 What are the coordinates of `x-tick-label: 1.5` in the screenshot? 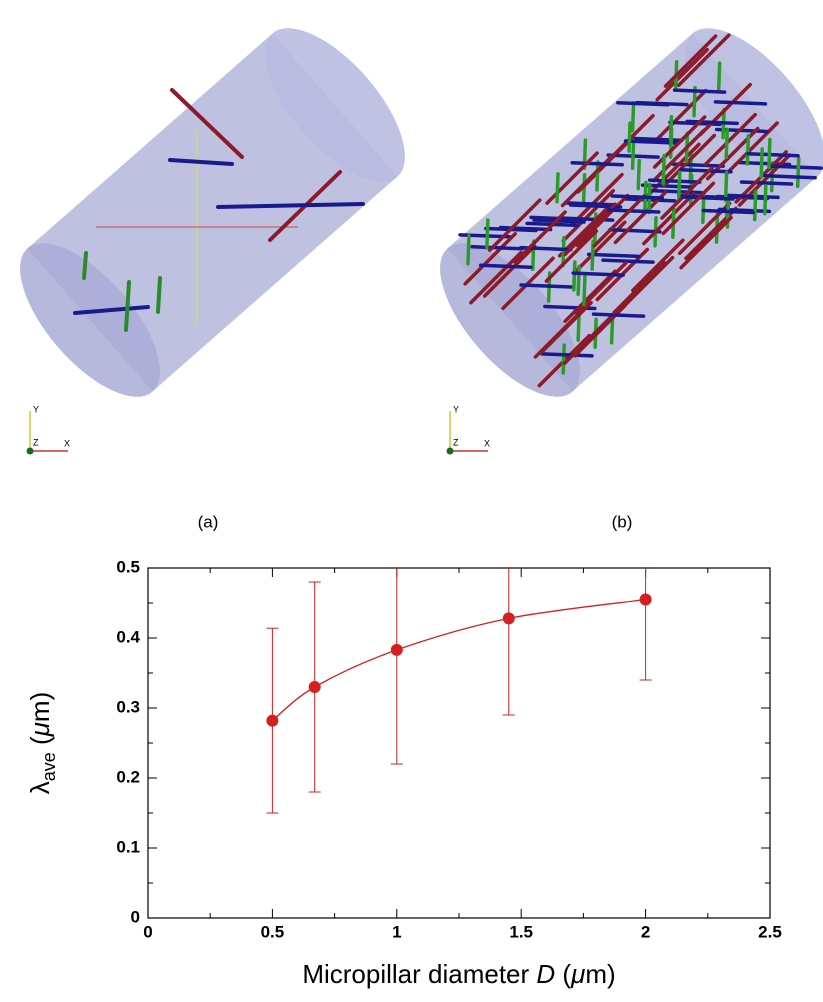 It's located at (521, 931).